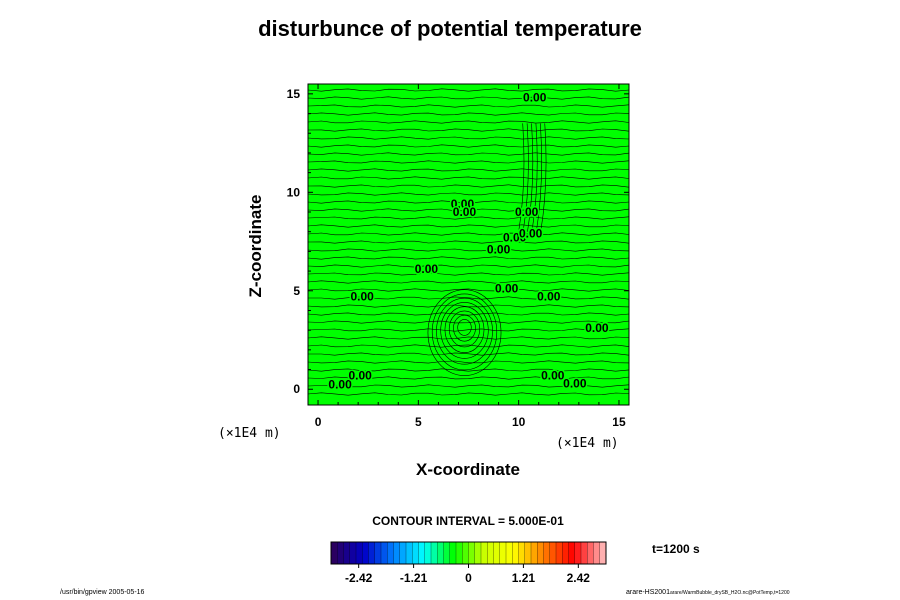  I want to click on colorbar-tick-label: 1.21, so click(524, 578).